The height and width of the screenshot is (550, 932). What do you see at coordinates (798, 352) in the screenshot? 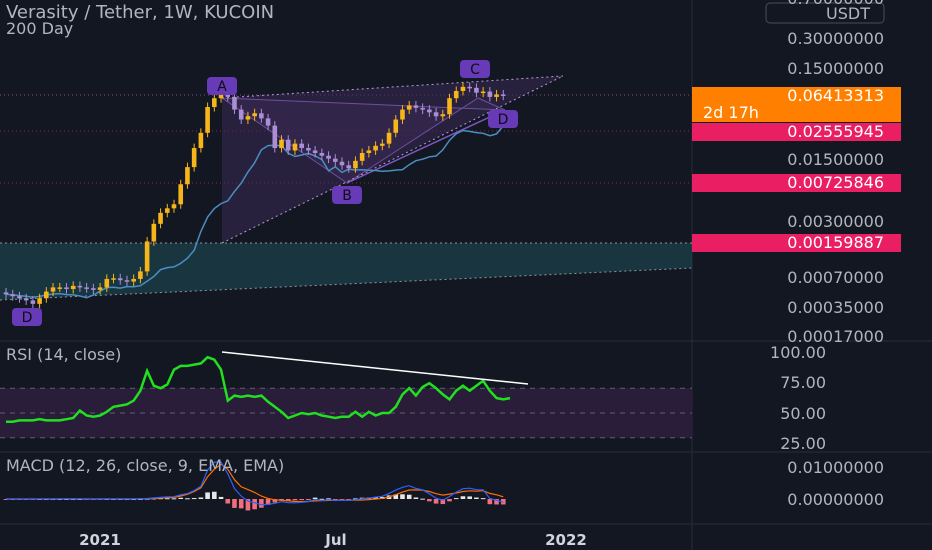
I see `rsi-tick: 100.00` at bounding box center [798, 352].